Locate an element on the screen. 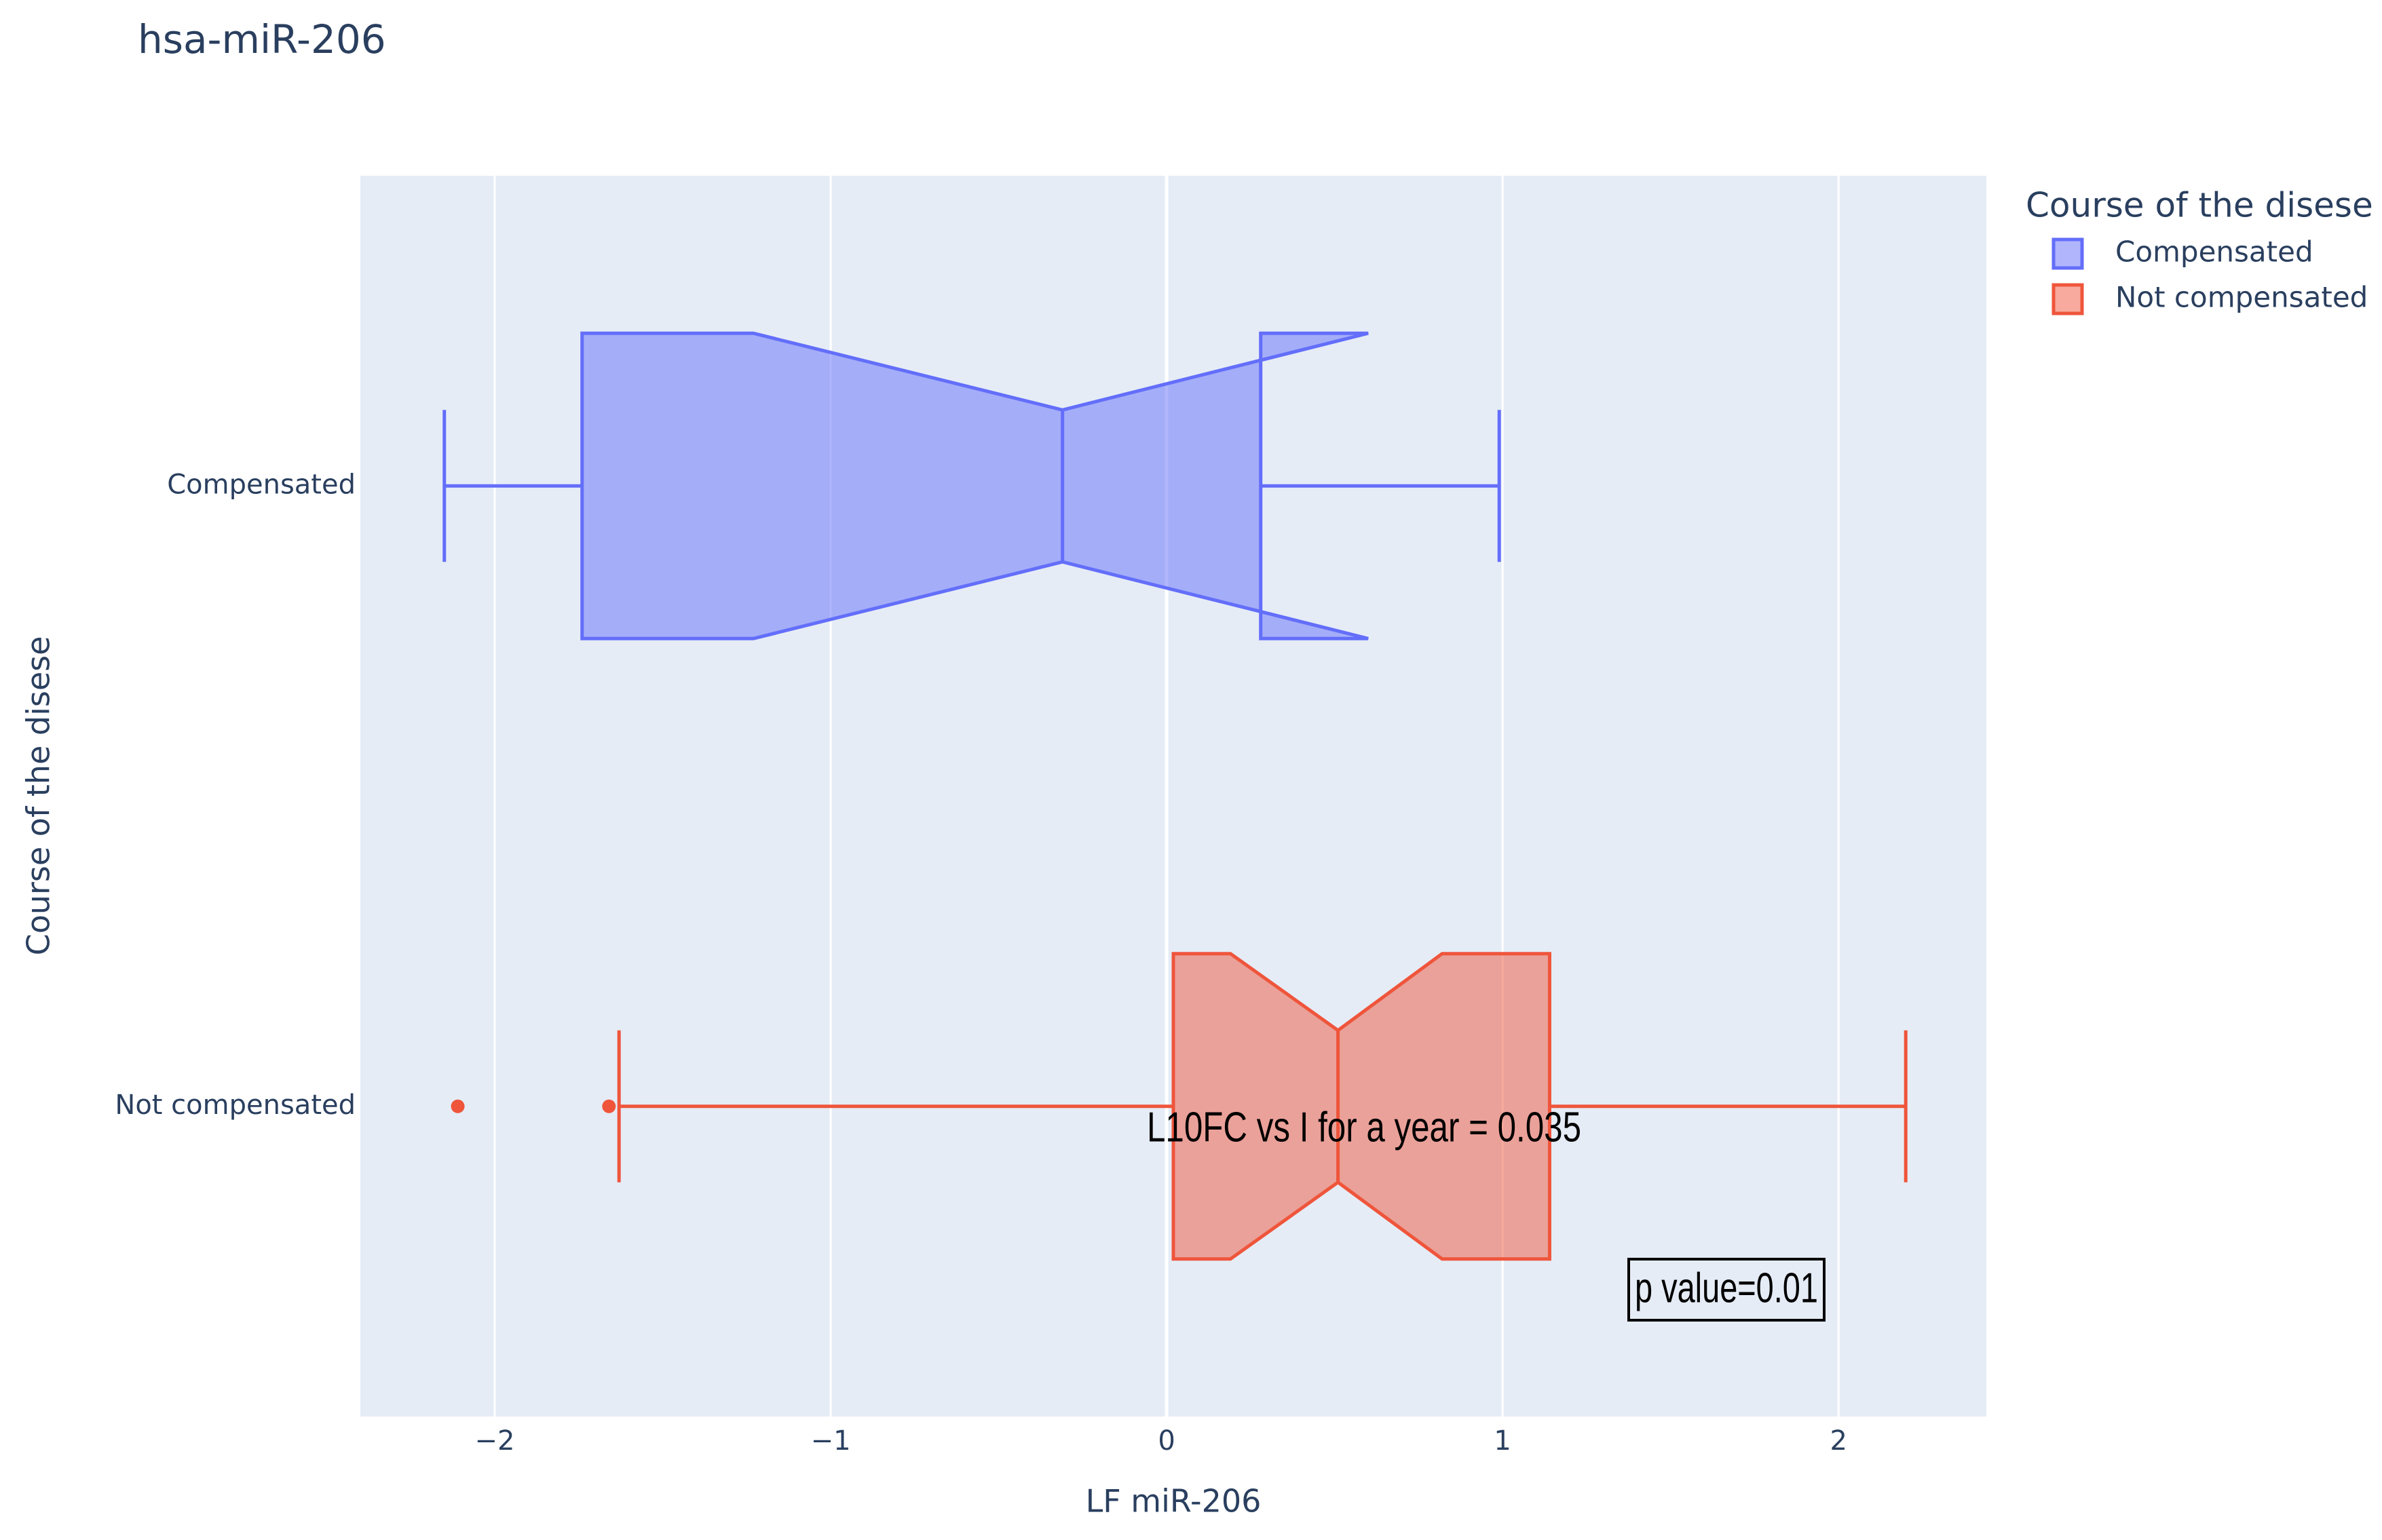  x-tick-label: 0 is located at coordinates (1166, 1441).